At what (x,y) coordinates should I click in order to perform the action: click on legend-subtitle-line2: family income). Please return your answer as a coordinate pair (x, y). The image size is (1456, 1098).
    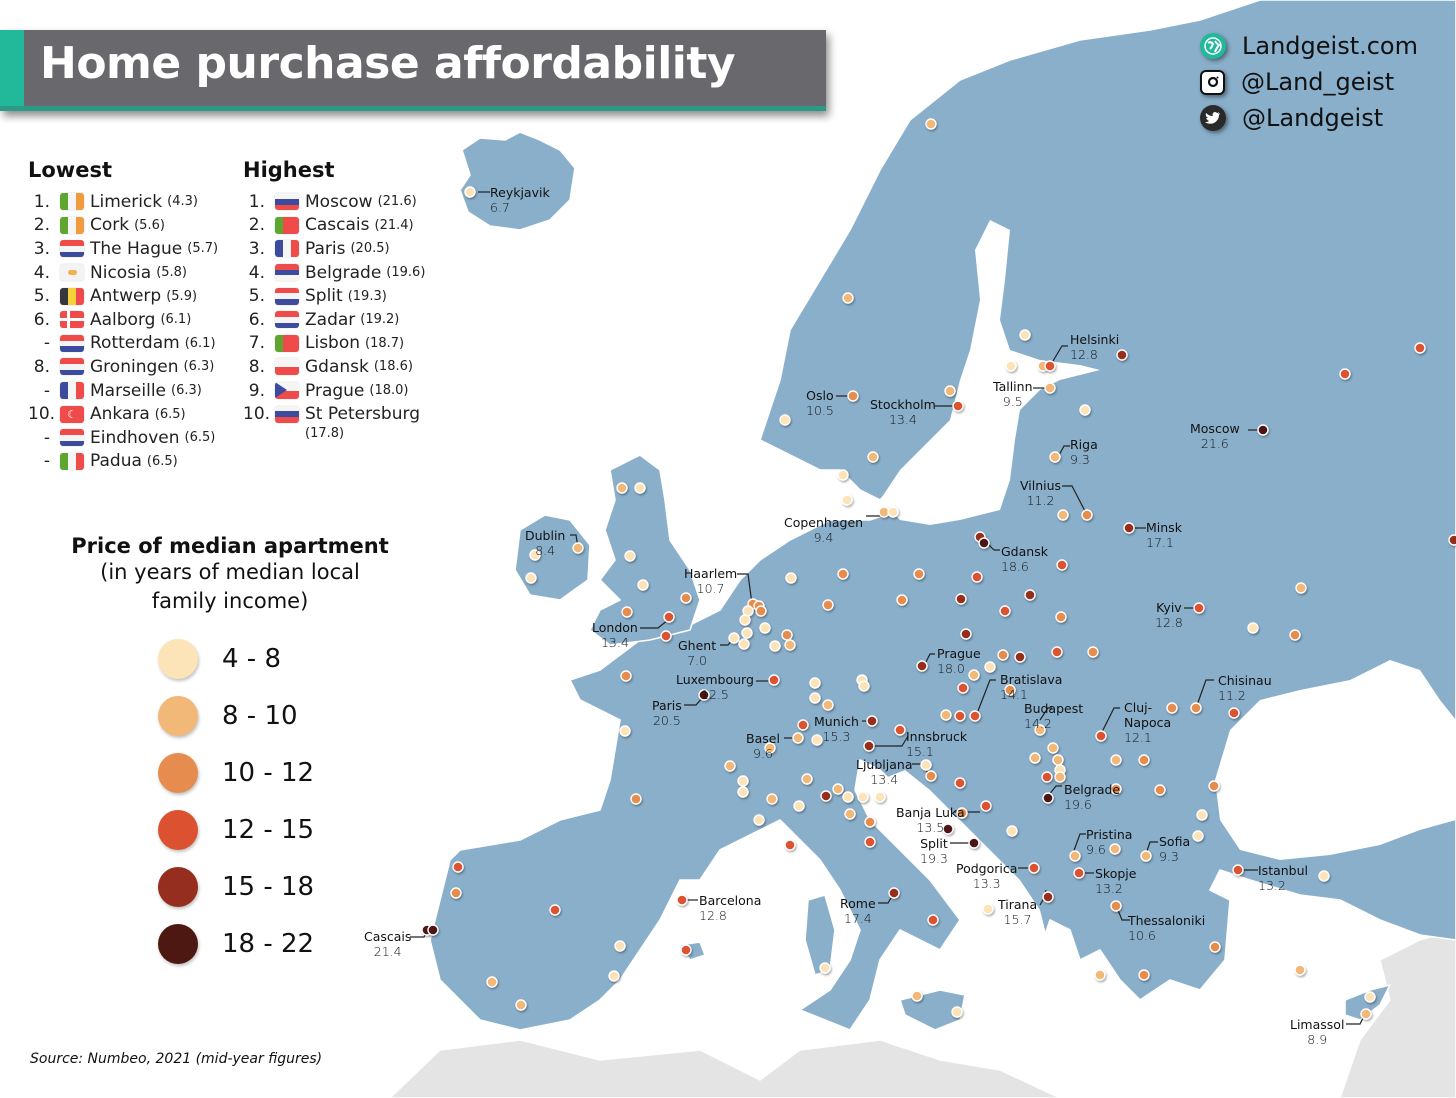
    Looking at the image, I should click on (230, 601).